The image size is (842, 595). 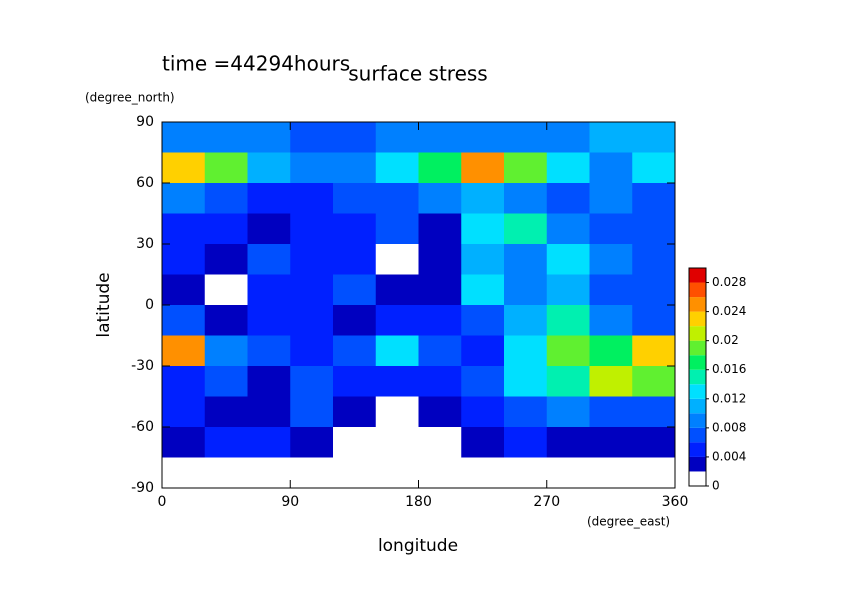 What do you see at coordinates (418, 502) in the screenshot?
I see `x-tick-label: 180` at bounding box center [418, 502].